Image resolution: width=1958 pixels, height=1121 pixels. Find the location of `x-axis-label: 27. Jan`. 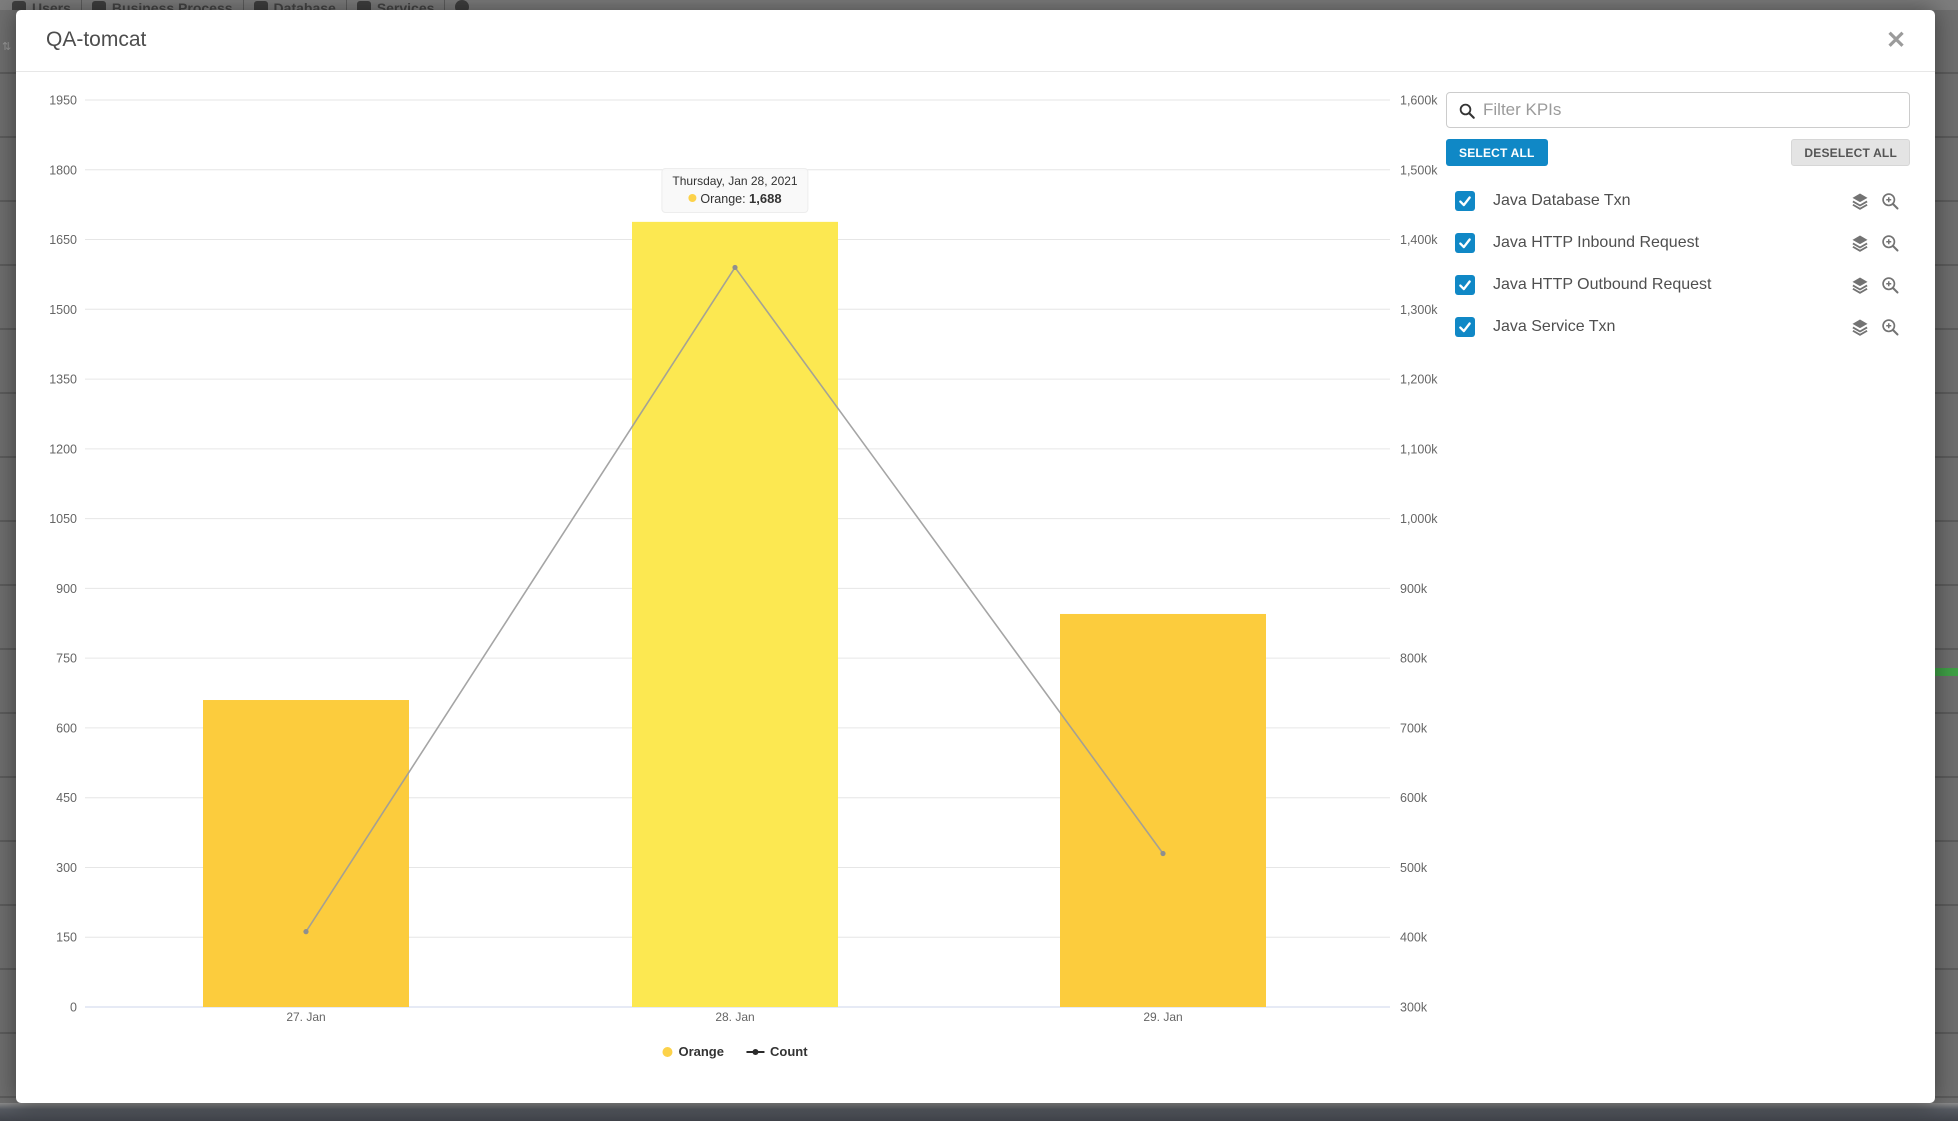

x-axis-label: 27. Jan is located at coordinates (305, 1017).